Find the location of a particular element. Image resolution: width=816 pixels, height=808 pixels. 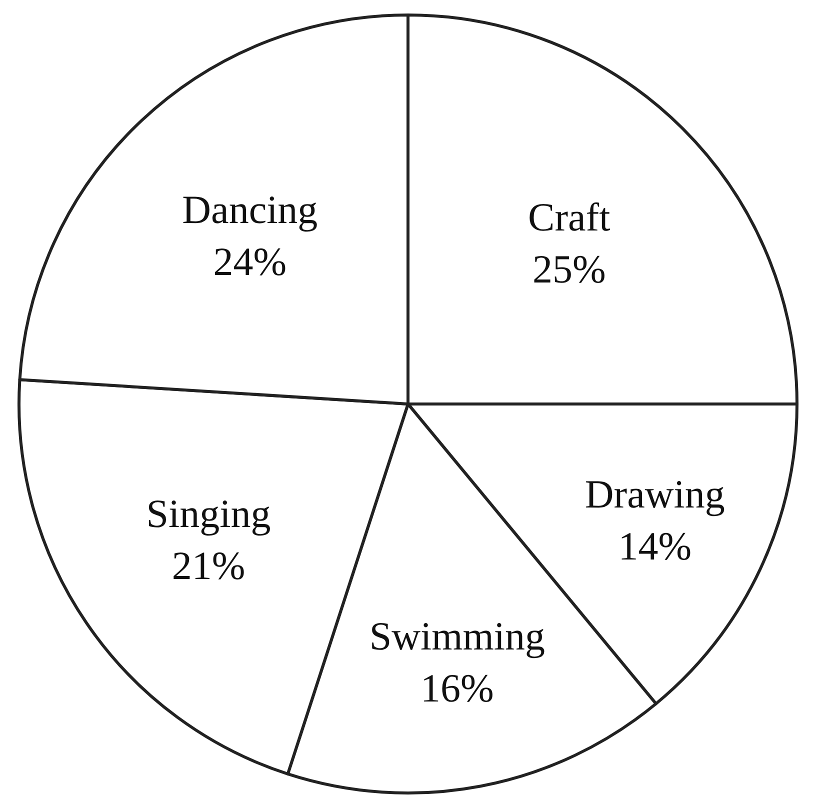

slice-label: Craft is located at coordinates (569, 217).